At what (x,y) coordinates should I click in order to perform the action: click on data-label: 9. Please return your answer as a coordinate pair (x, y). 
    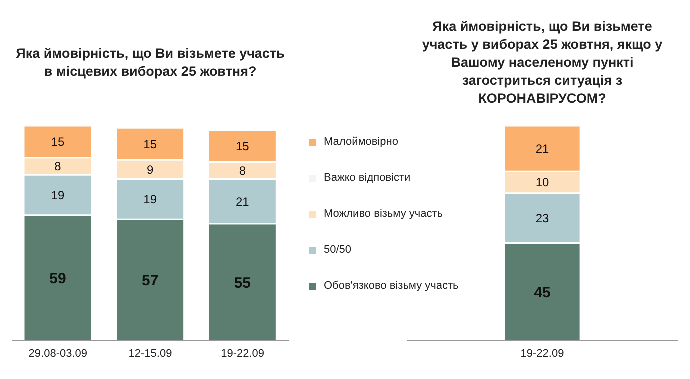
    Looking at the image, I should click on (150, 169).